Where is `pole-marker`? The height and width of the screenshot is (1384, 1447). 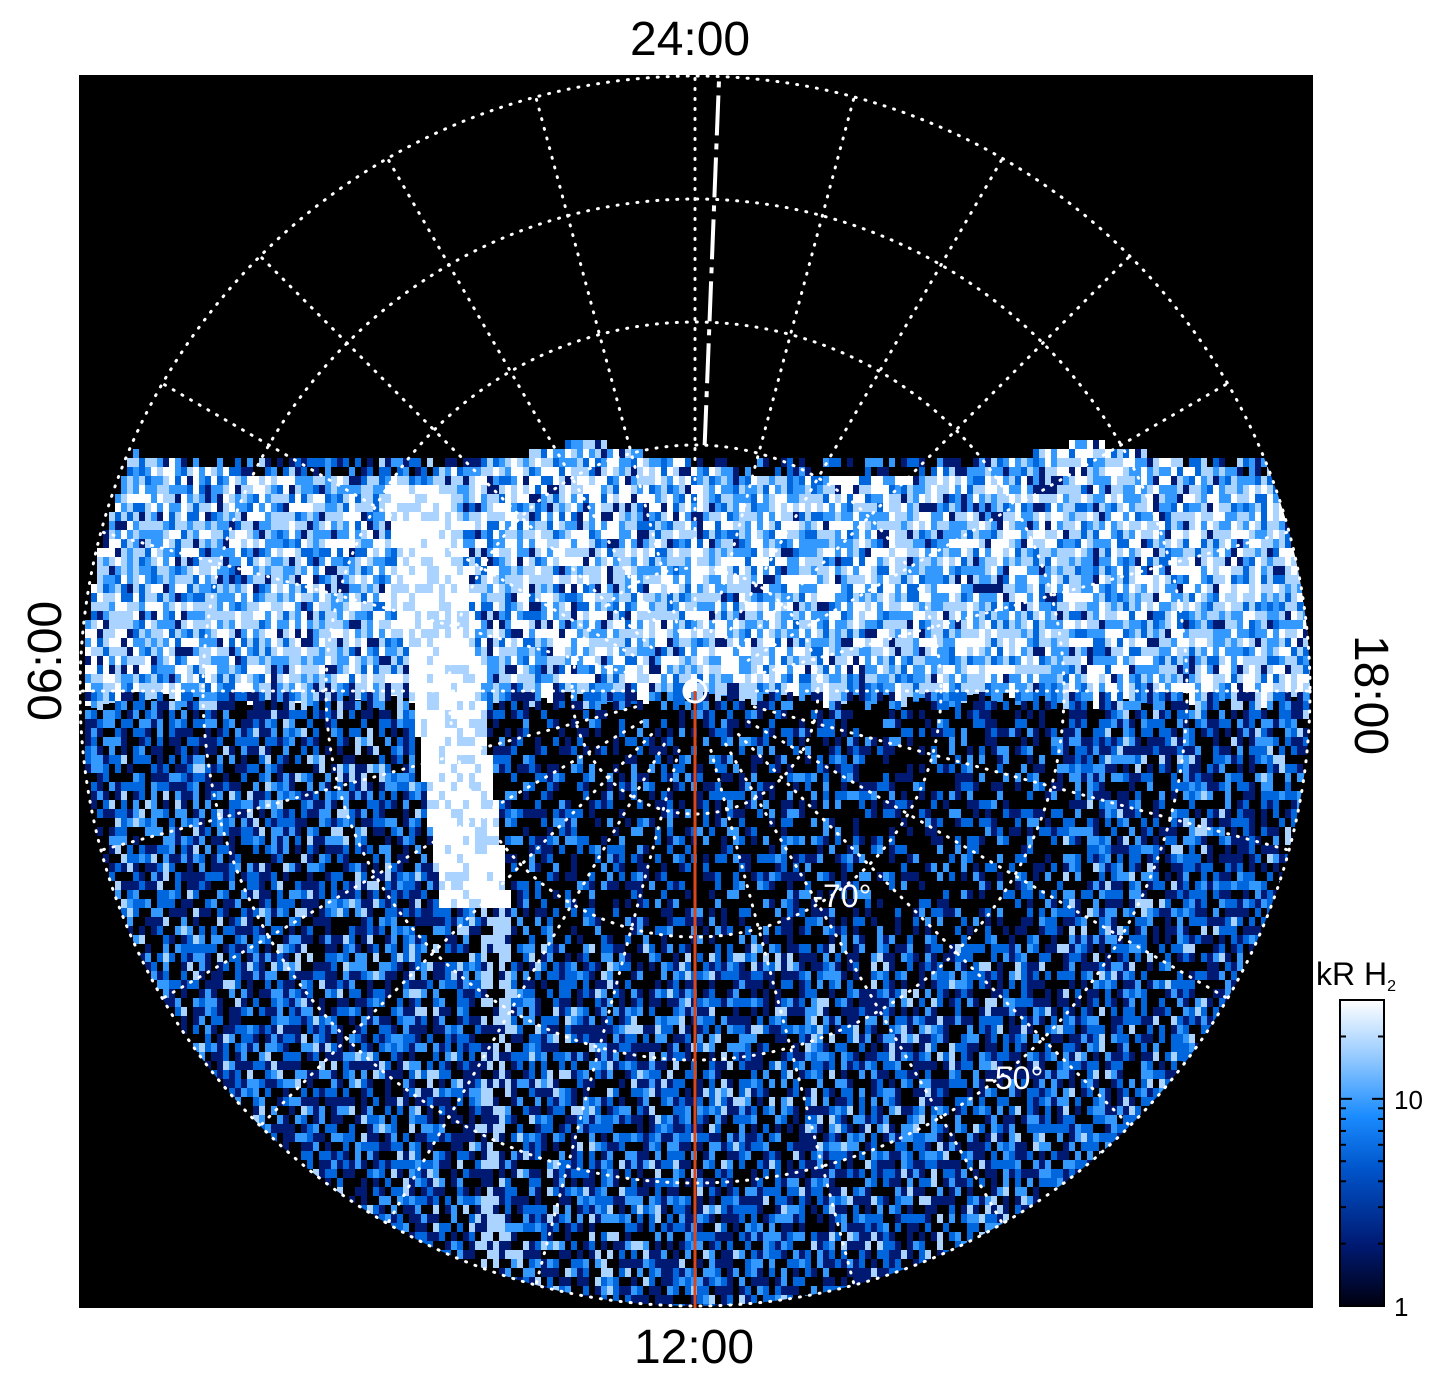
pole-marker is located at coordinates (695, 691).